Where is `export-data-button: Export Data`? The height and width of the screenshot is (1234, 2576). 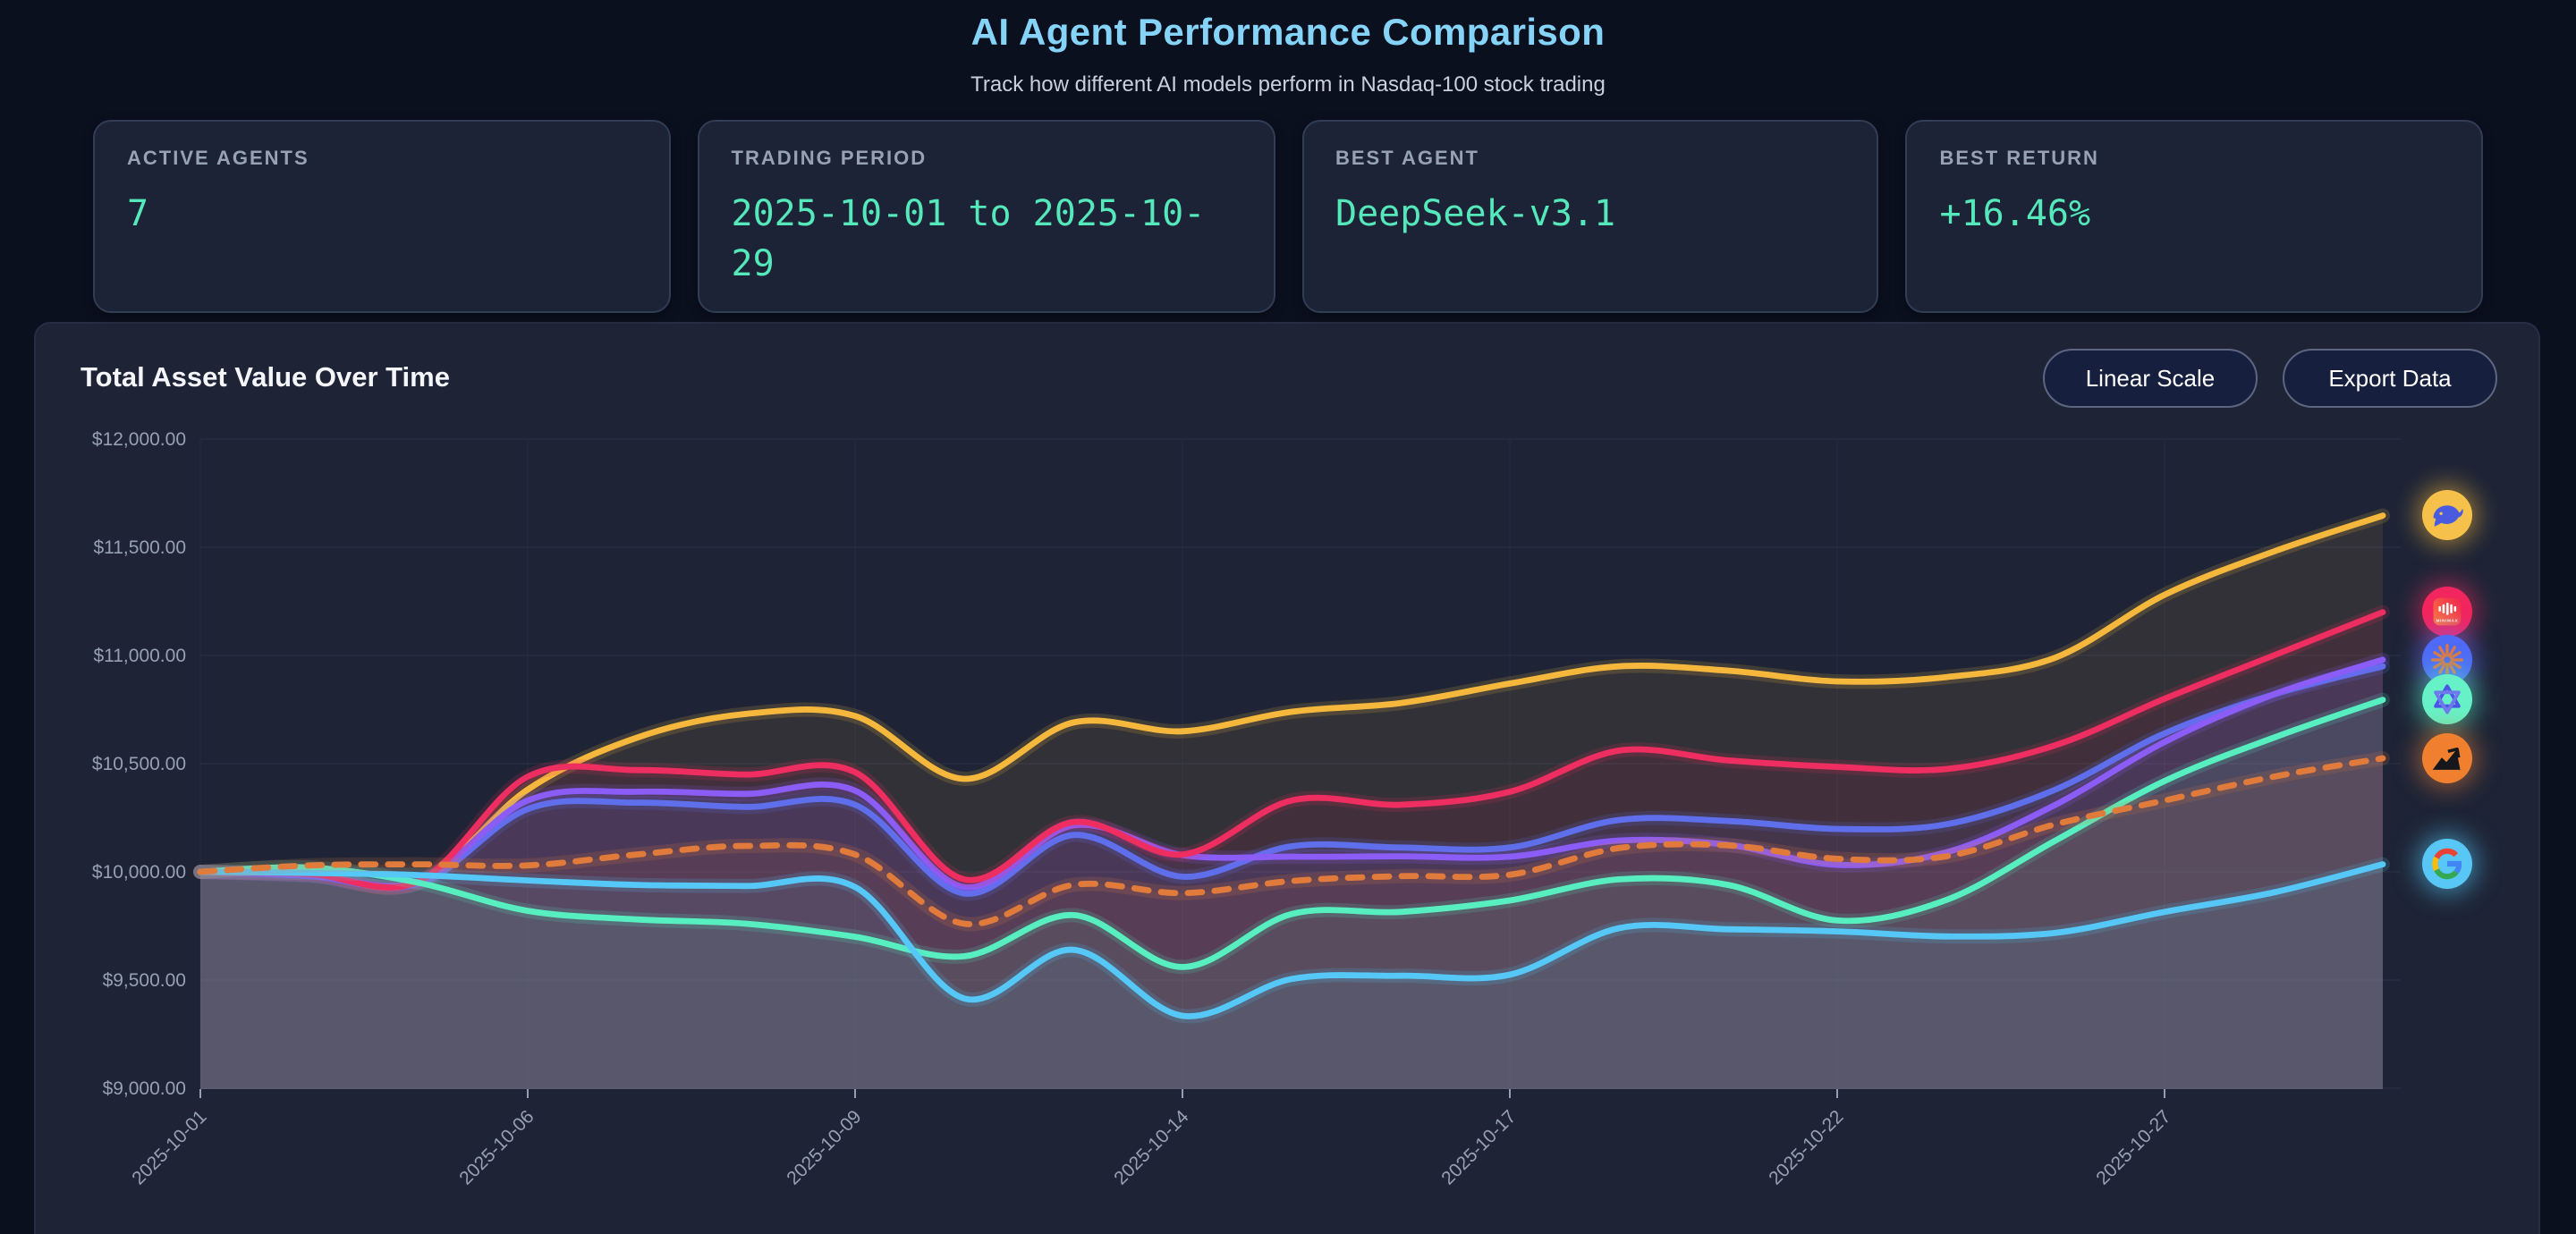
export-data-button: Export Data is located at coordinates (2390, 378).